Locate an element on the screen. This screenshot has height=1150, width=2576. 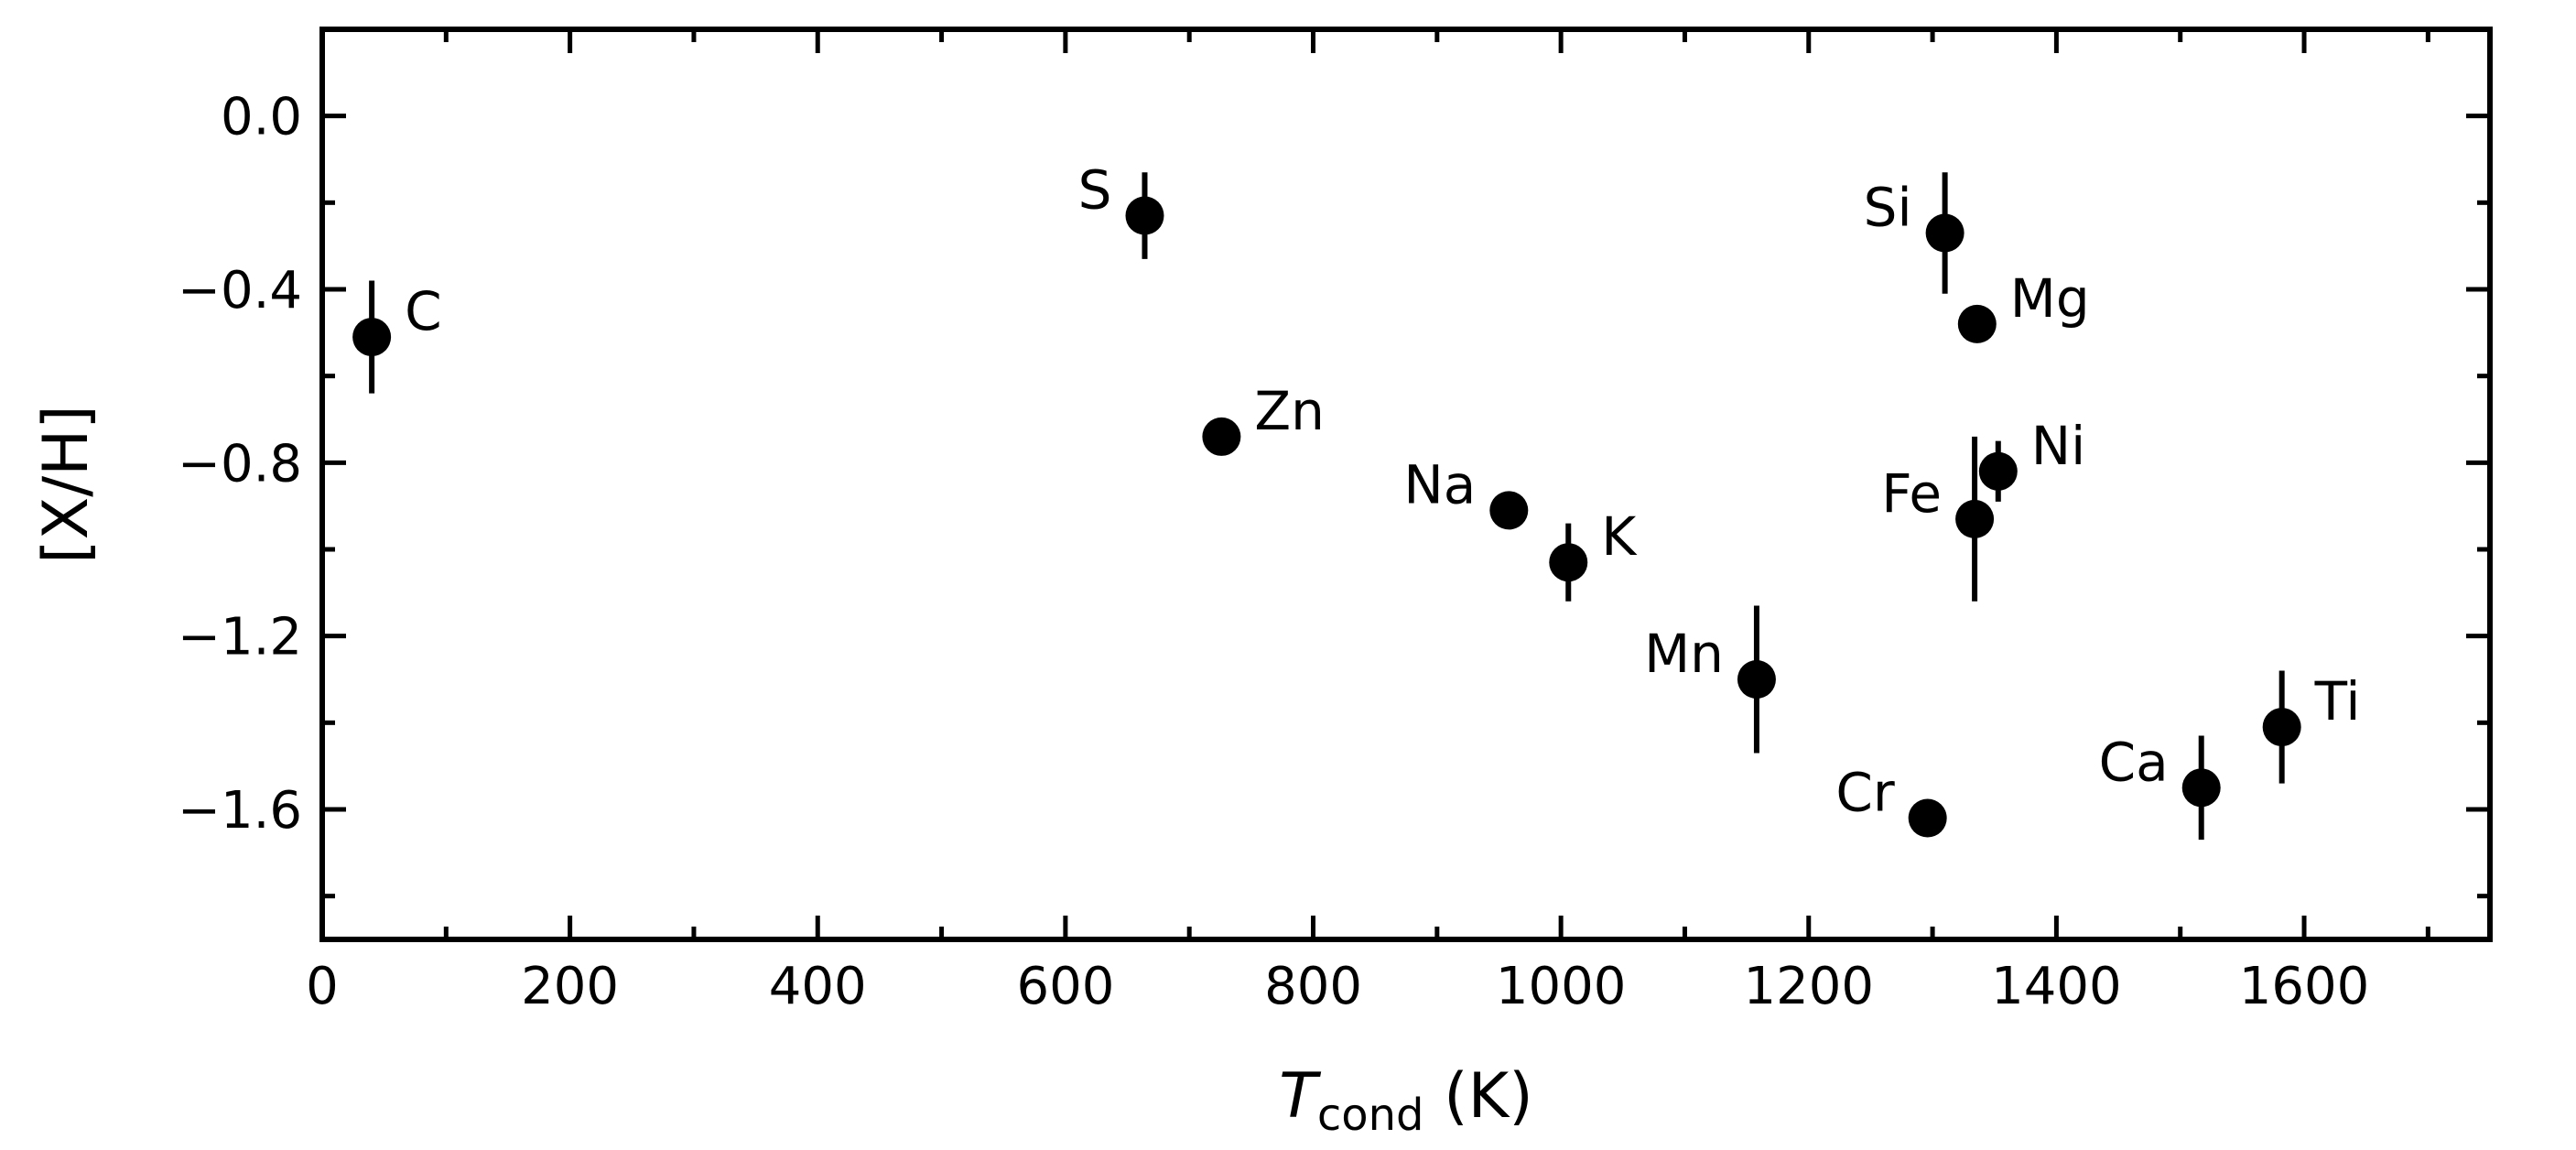
data-point-mn: Mn is located at coordinates (1710, 679).